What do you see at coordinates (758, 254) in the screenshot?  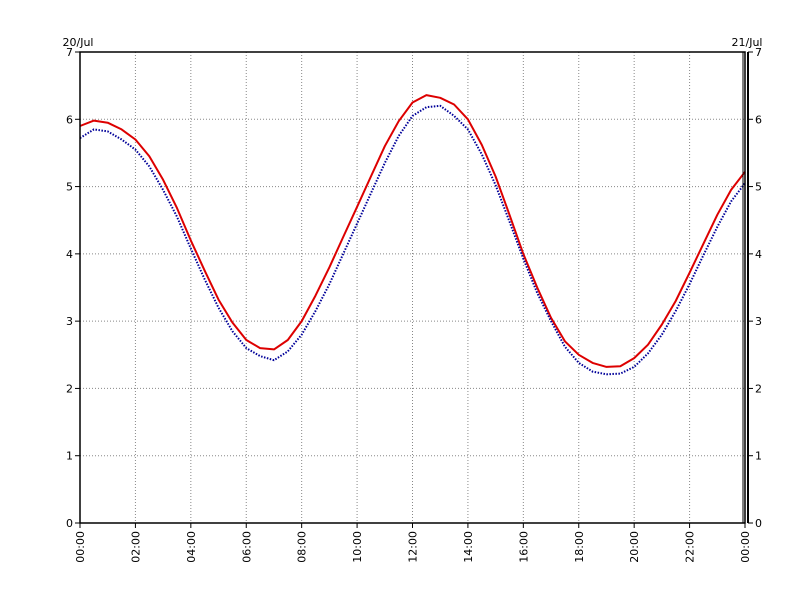 I see `y-tick-label-right: 4` at bounding box center [758, 254].